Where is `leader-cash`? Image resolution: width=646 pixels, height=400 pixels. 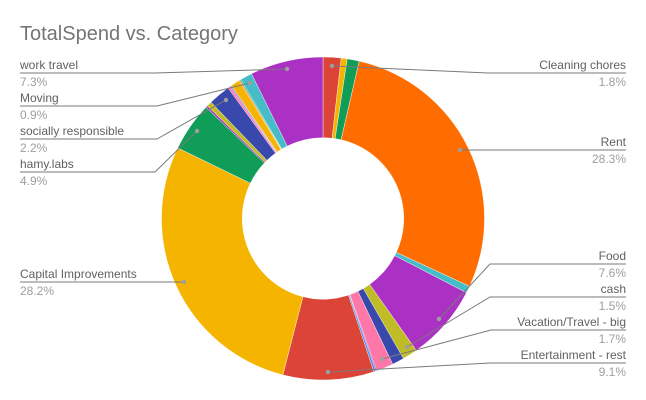 leader-cash is located at coordinates (516, 322).